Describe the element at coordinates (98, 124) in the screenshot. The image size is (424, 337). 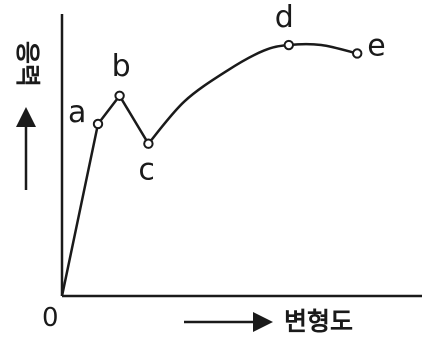
I see `point-a` at that location.